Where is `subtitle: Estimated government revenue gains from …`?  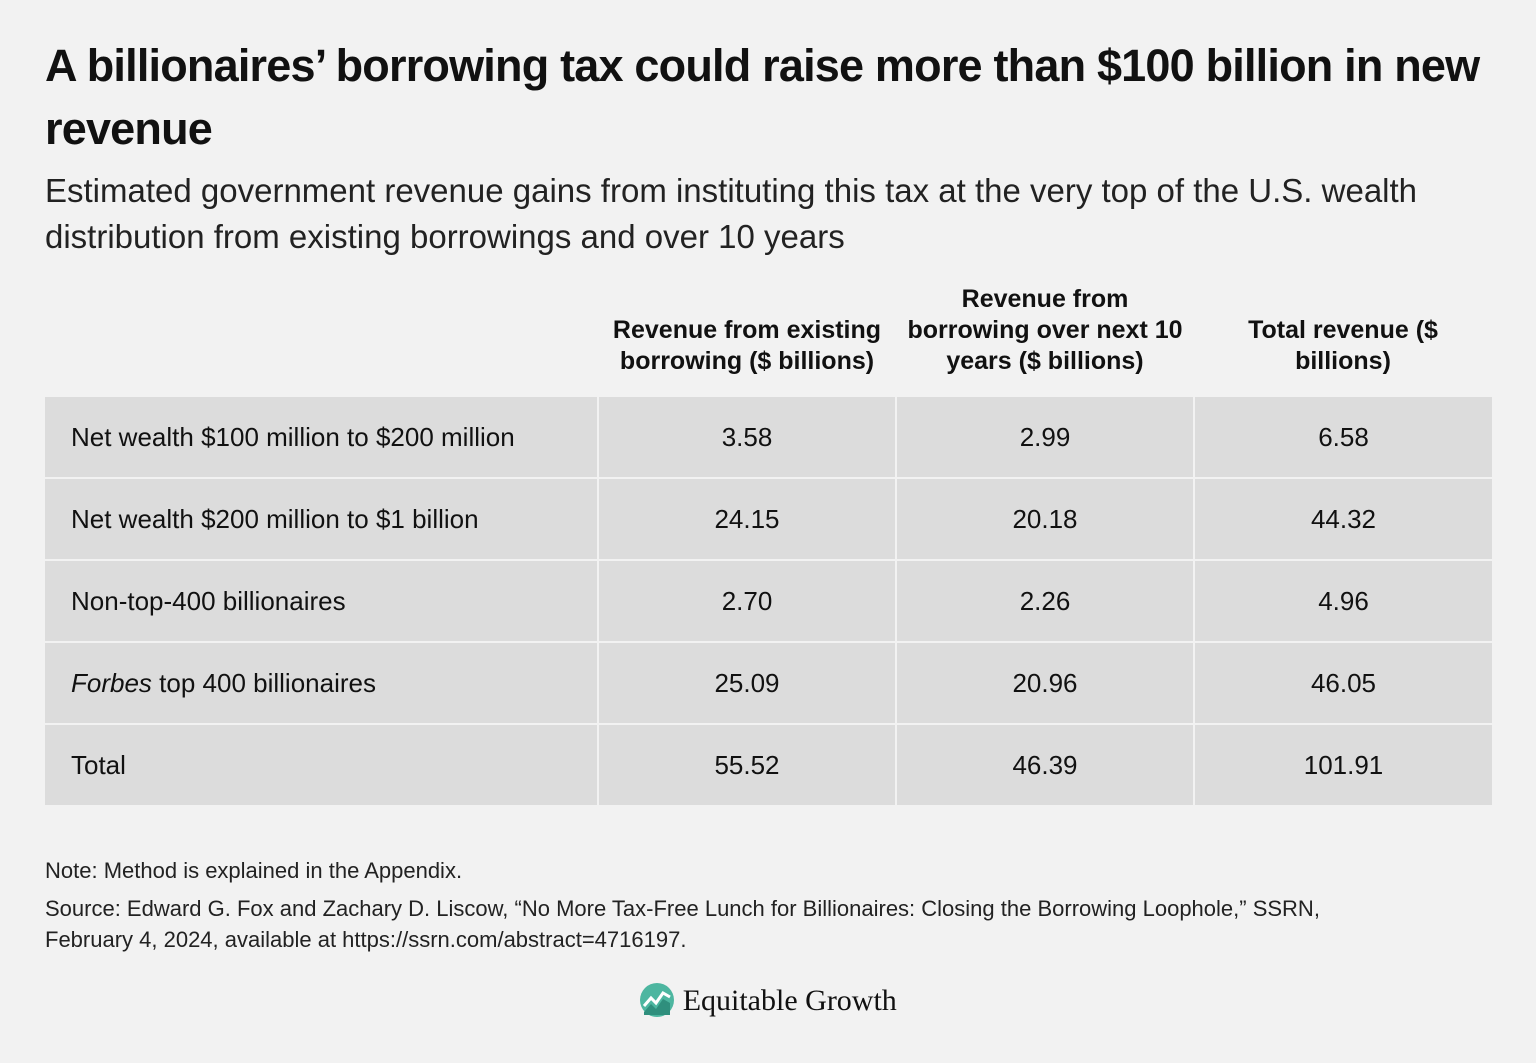
subtitle: Estimated government revenue gains from … is located at coordinates (731, 213).